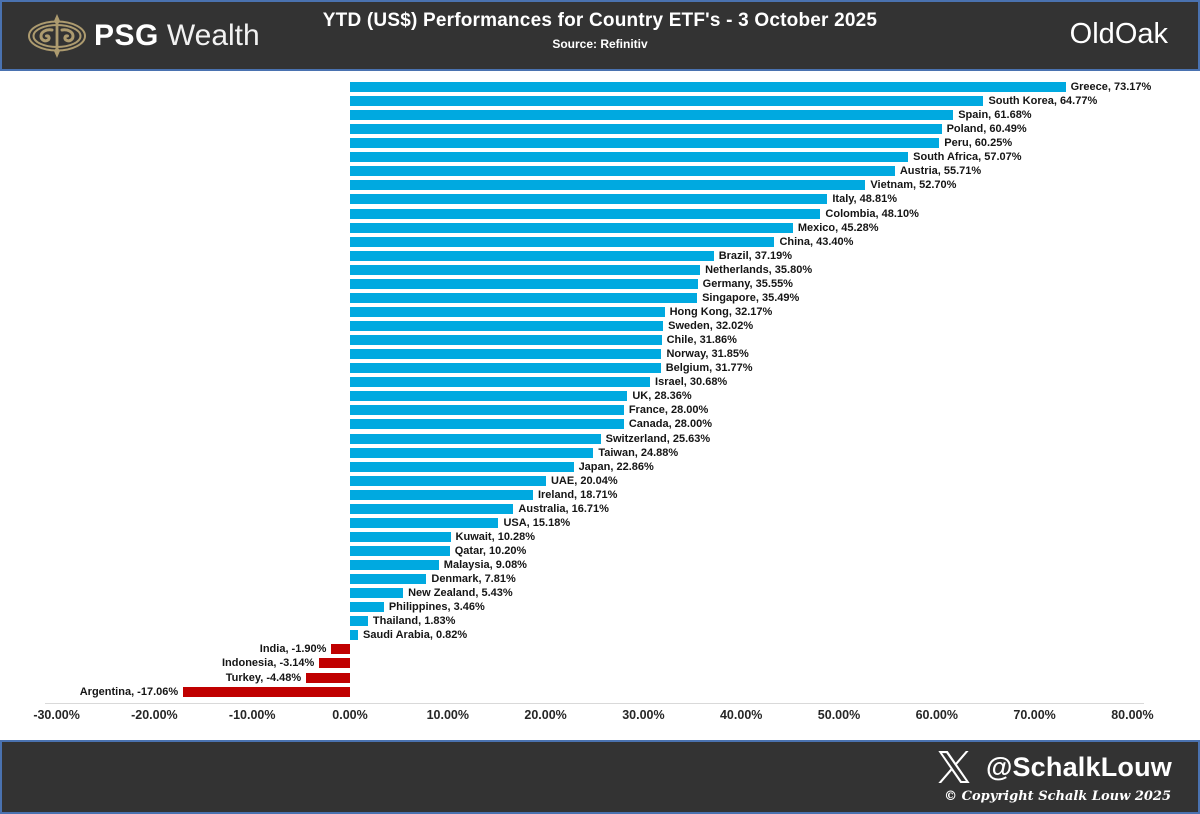  Describe the element at coordinates (954, 767) in the screenshot. I see `x-logo-icon` at that location.